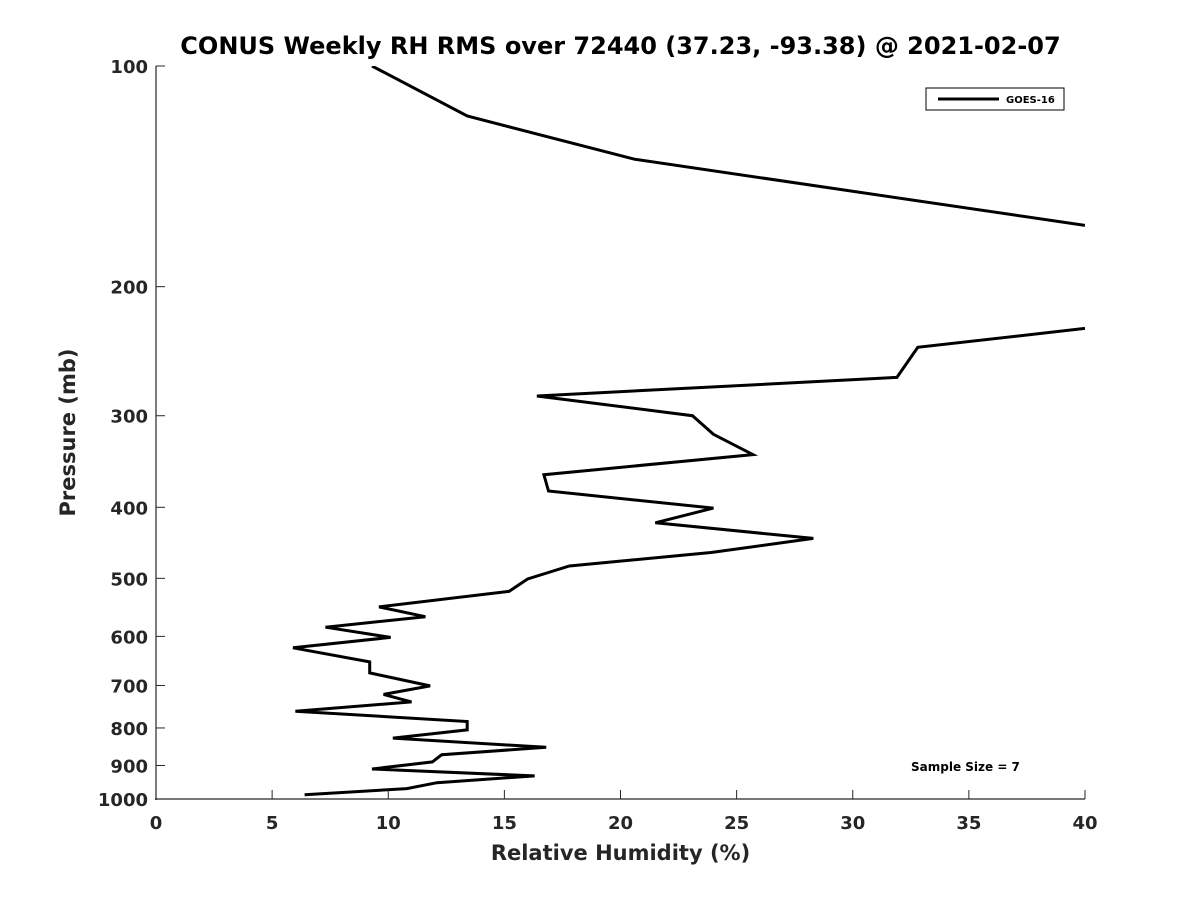  Describe the element at coordinates (388, 823) in the screenshot. I see `x-tick-label: 10` at that location.